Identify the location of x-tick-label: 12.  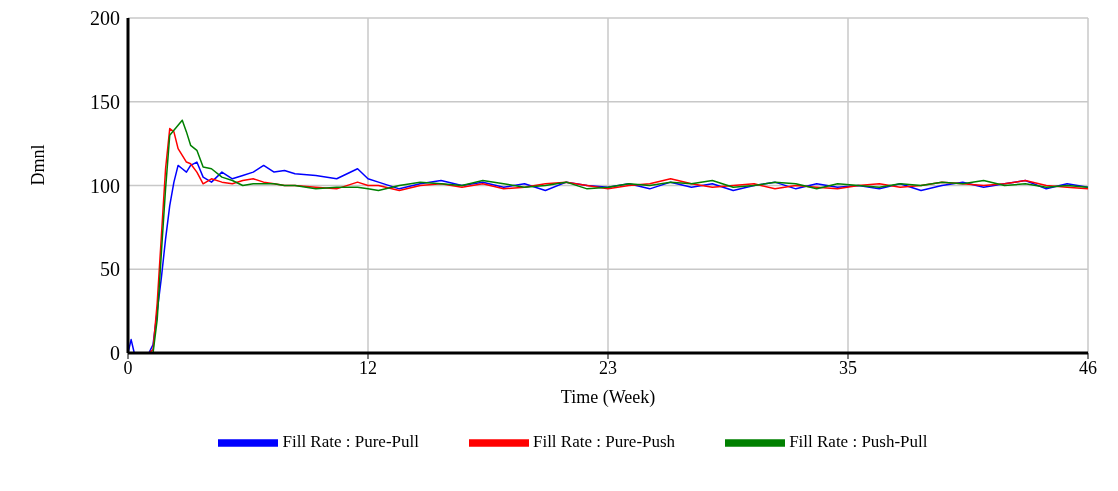
(368, 367).